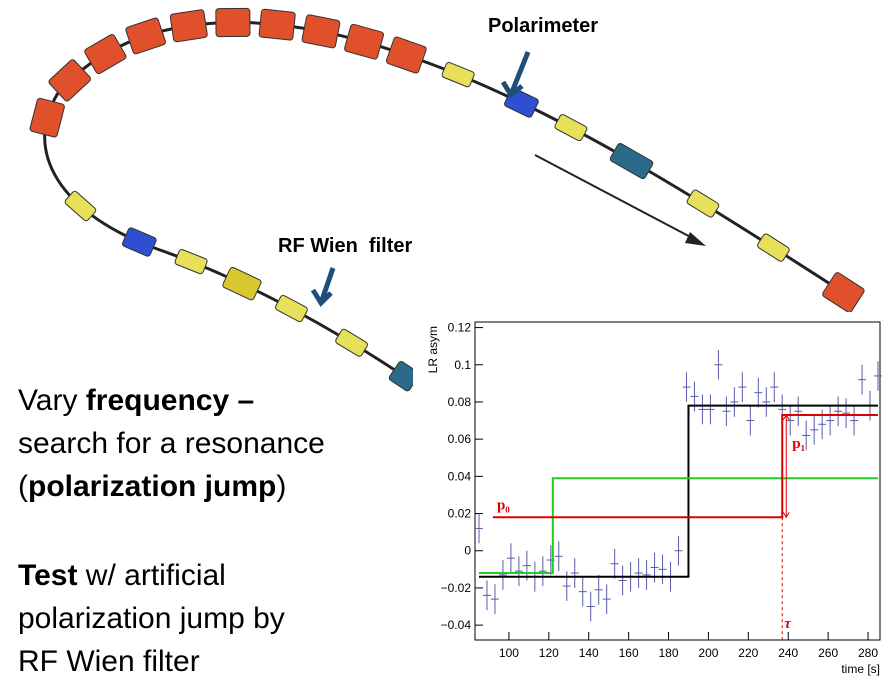  Describe the element at coordinates (460, 328) in the screenshot. I see `y-tick-label: 0.12` at that location.